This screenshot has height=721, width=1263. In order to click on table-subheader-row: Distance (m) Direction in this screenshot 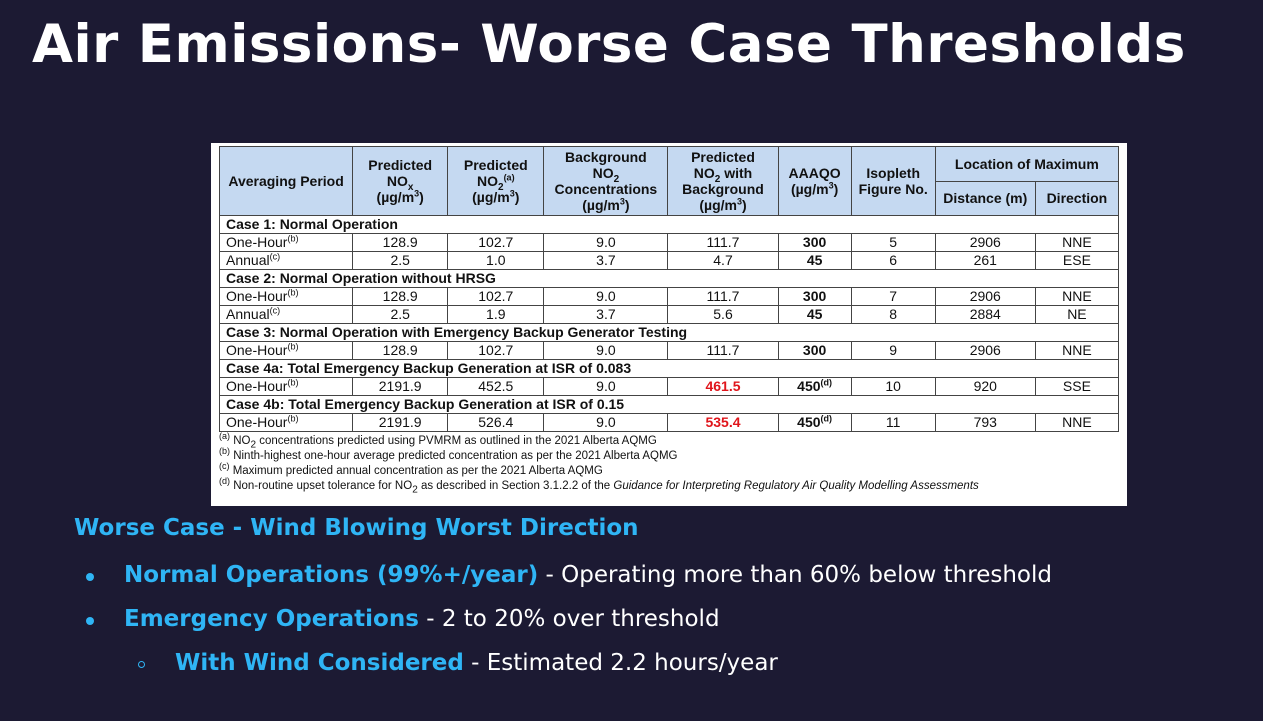, I will do `click(670, 198)`.